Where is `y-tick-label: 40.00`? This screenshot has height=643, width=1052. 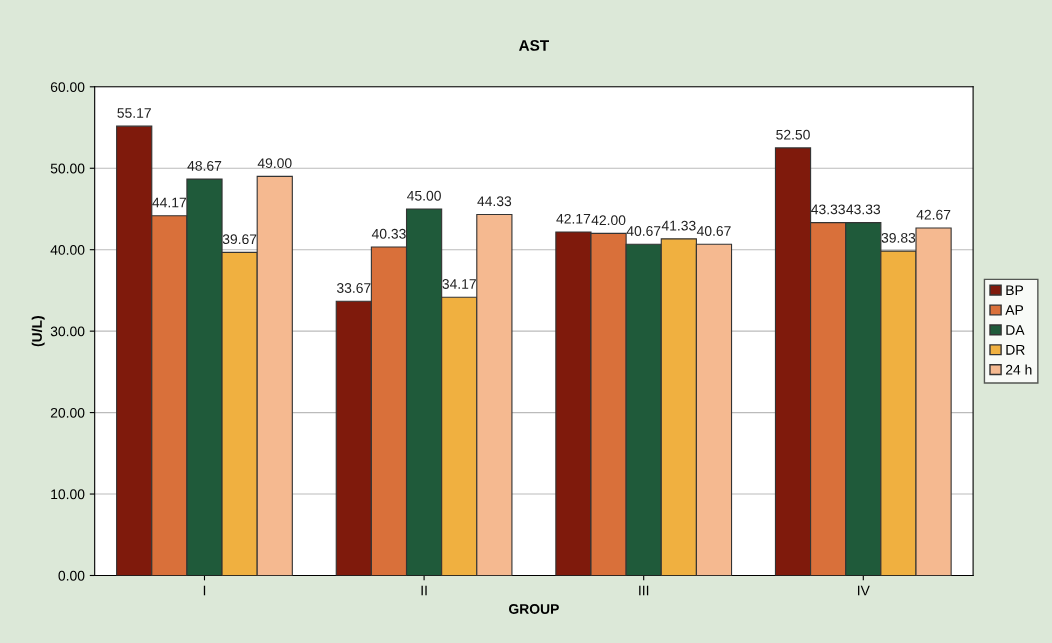 y-tick-label: 40.00 is located at coordinates (67, 250).